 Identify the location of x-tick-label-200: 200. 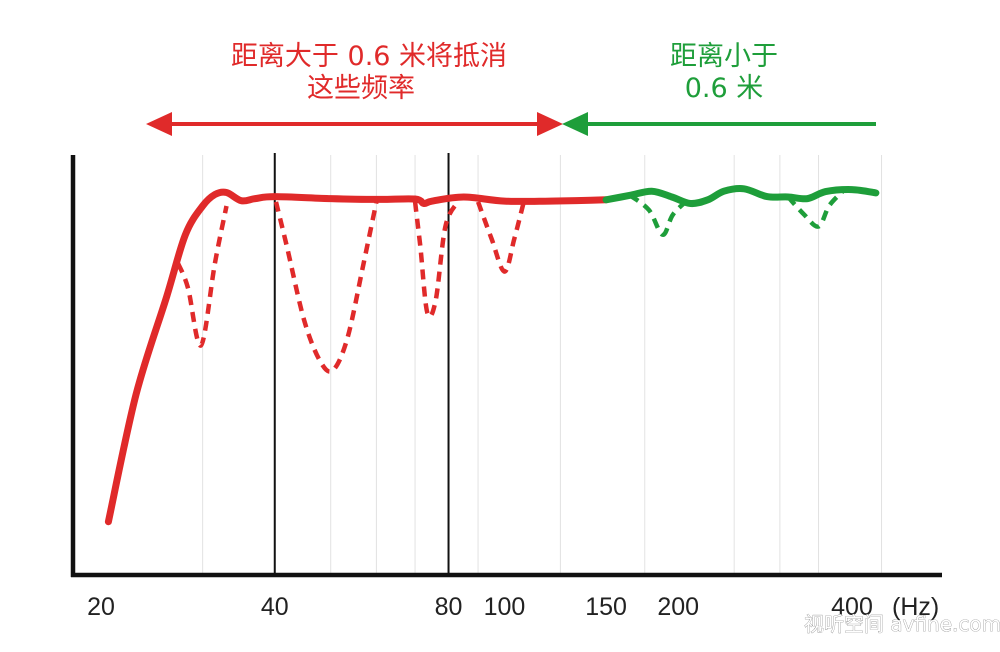
(678, 607).